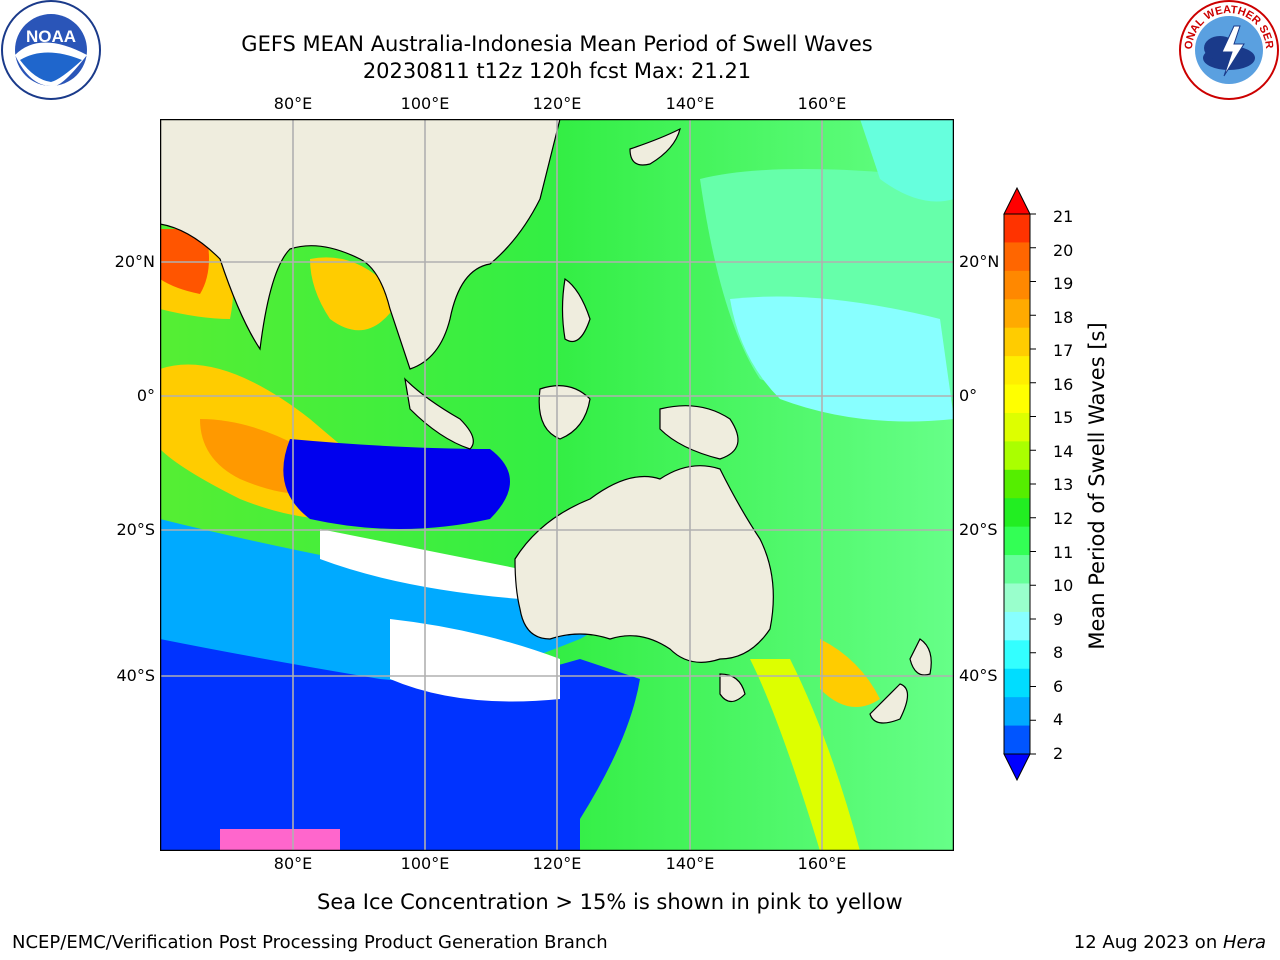  What do you see at coordinates (576, 310) in the screenshot?
I see `philippines-islands` at bounding box center [576, 310].